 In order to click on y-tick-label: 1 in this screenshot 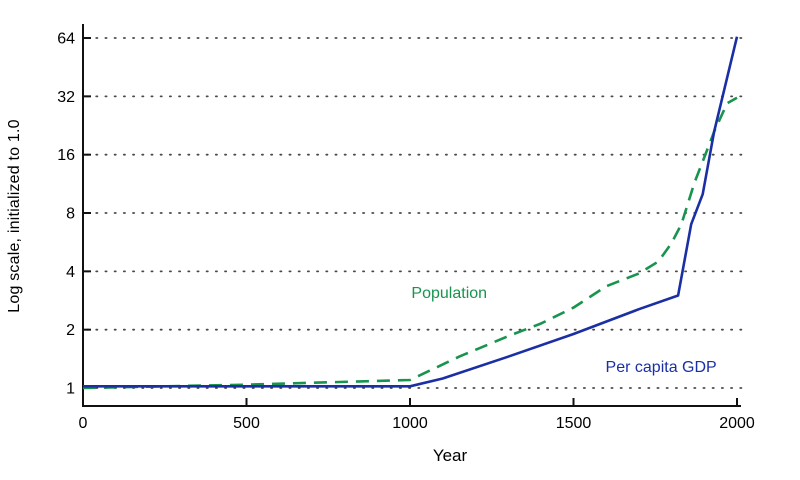, I will do `click(70, 389)`.